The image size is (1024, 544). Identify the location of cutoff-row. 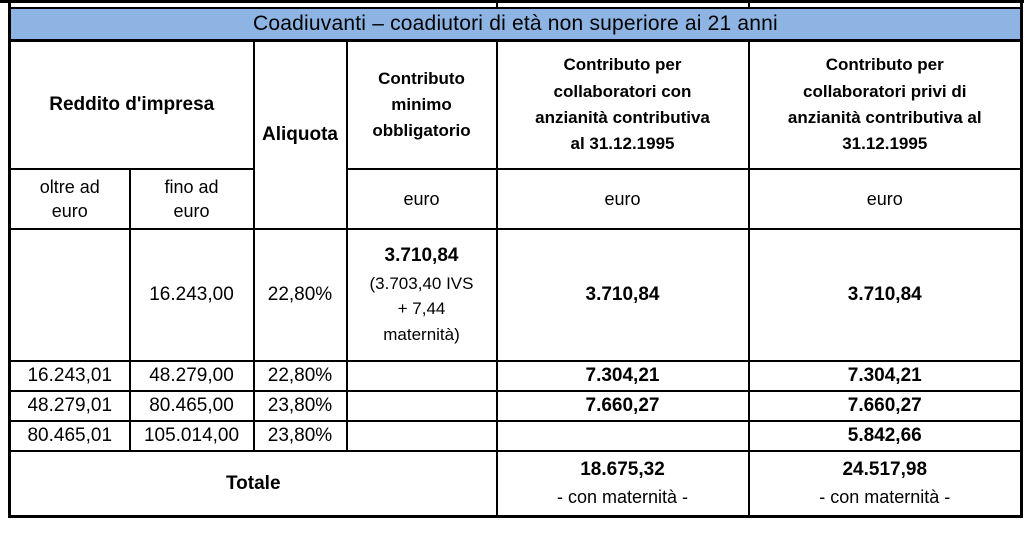
(515, 6).